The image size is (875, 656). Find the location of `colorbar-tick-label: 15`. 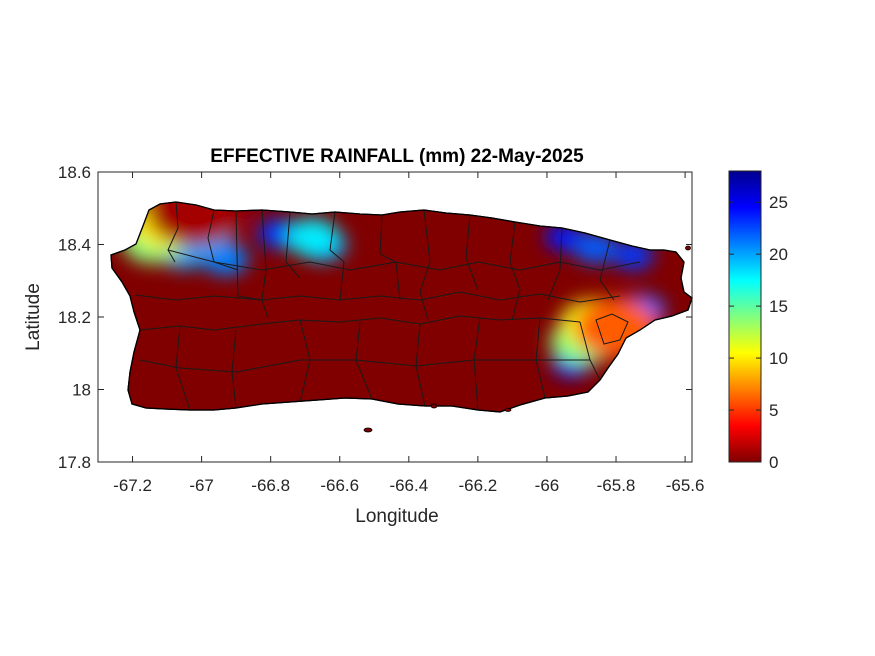

colorbar-tick-label: 15 is located at coordinates (778, 306).